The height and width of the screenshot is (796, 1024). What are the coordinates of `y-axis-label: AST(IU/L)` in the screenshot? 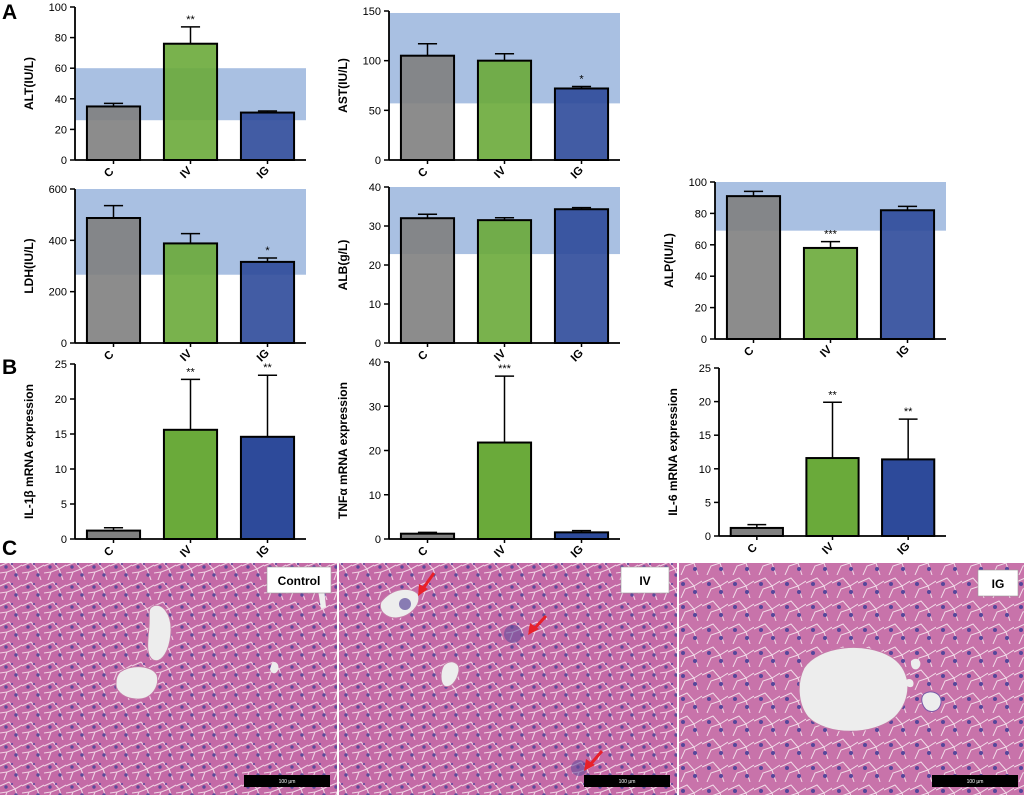 It's located at (343, 85).